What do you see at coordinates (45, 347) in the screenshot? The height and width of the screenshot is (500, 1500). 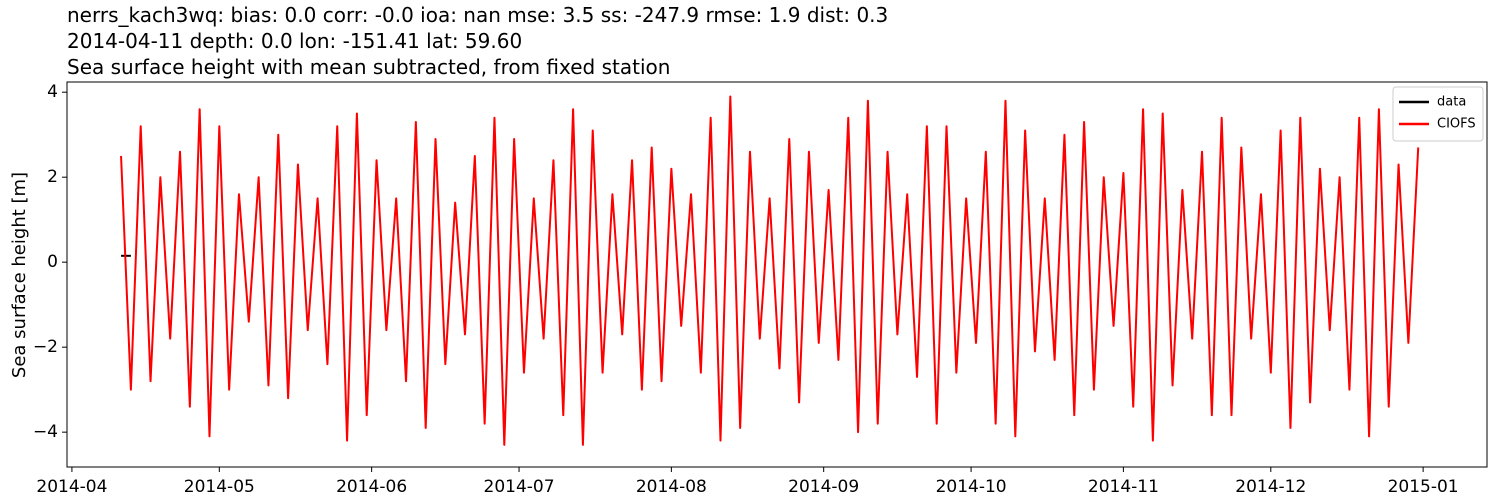 I see `y-tick-label: −2` at bounding box center [45, 347].